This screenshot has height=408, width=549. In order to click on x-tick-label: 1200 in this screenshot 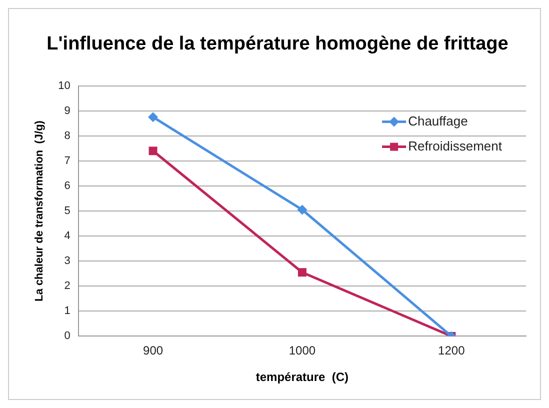, I will do `click(452, 351)`.